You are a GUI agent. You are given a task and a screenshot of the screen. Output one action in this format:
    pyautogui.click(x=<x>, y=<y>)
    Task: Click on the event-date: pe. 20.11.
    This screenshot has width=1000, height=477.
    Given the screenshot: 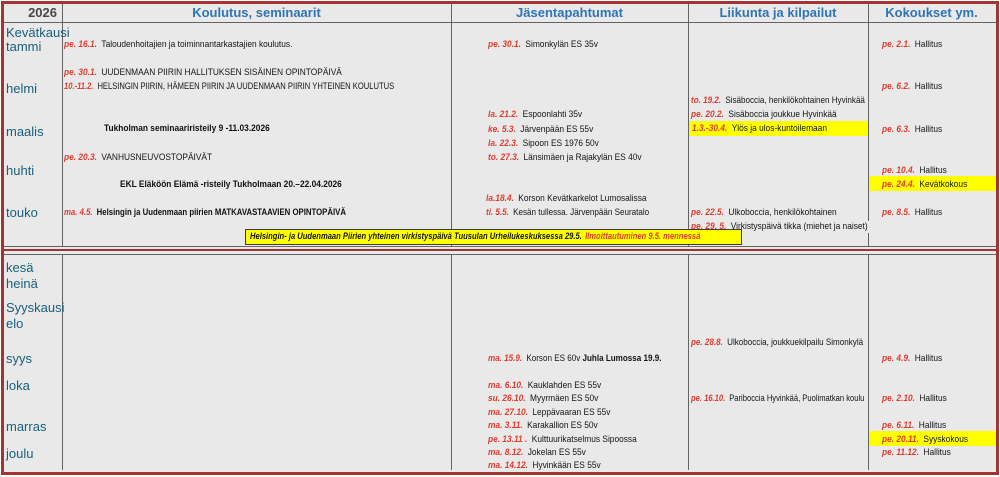 What is the action you would take?
    pyautogui.click(x=901, y=439)
    